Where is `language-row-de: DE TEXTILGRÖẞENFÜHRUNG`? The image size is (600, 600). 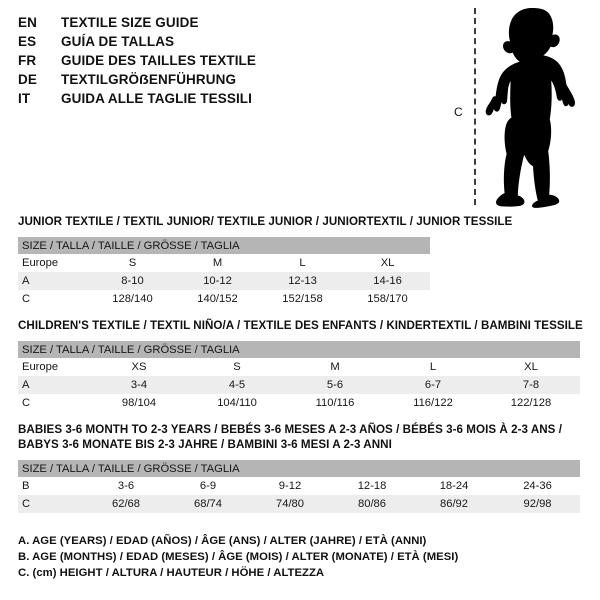
language-row-de: DE TEXTILGRÖẞENFÜHRUNG is located at coordinates (218, 79).